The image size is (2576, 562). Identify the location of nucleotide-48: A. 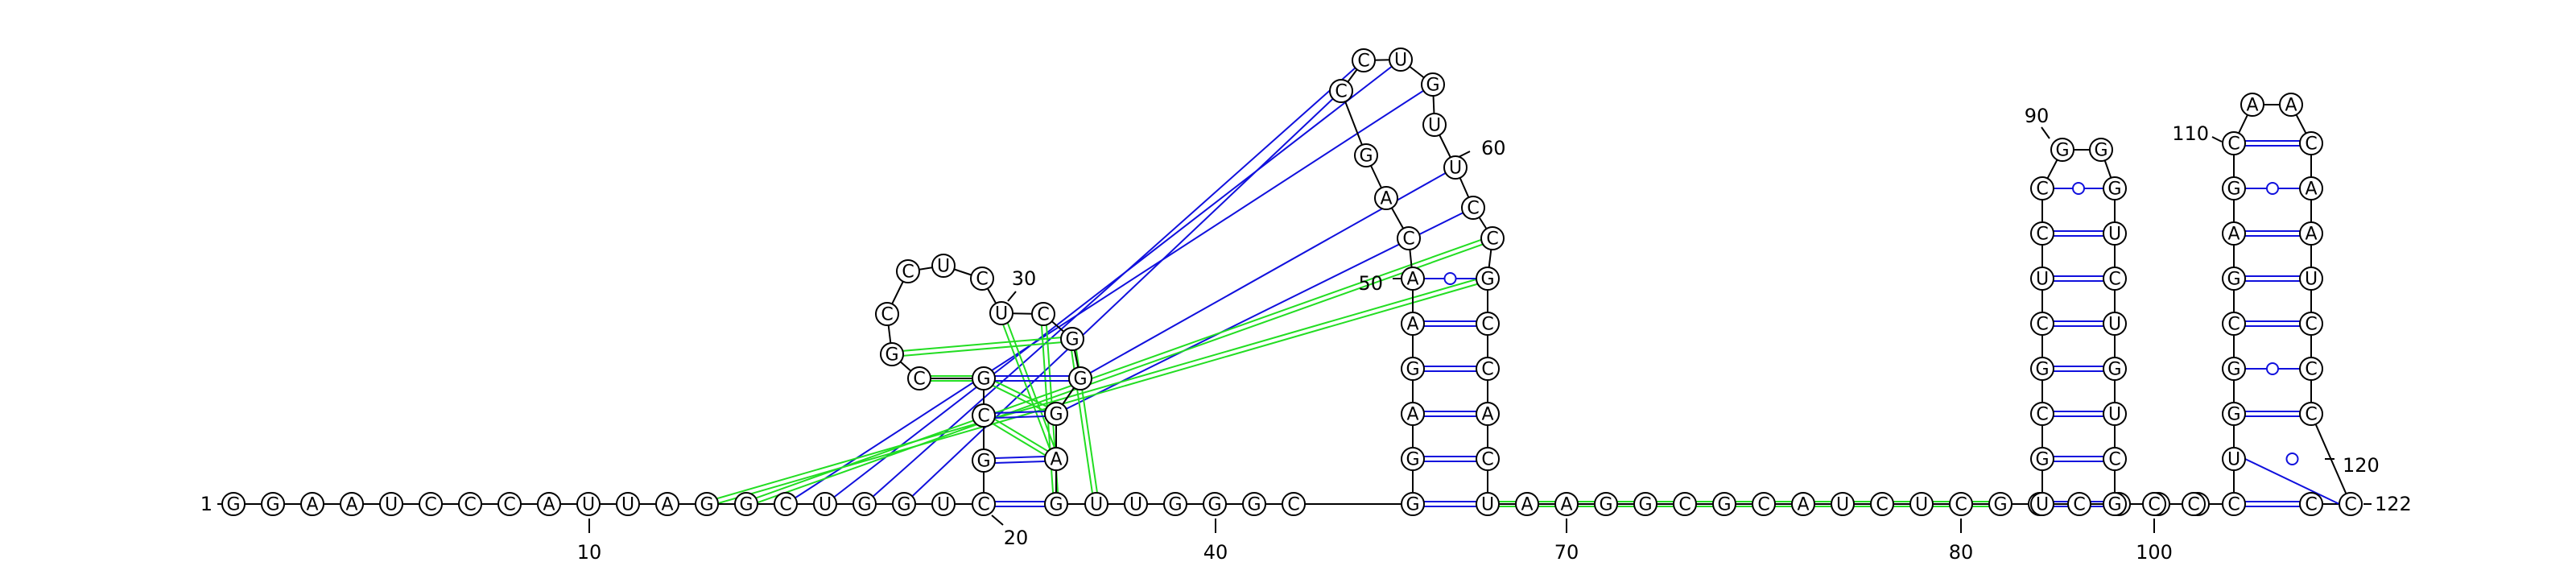
(1413, 279).